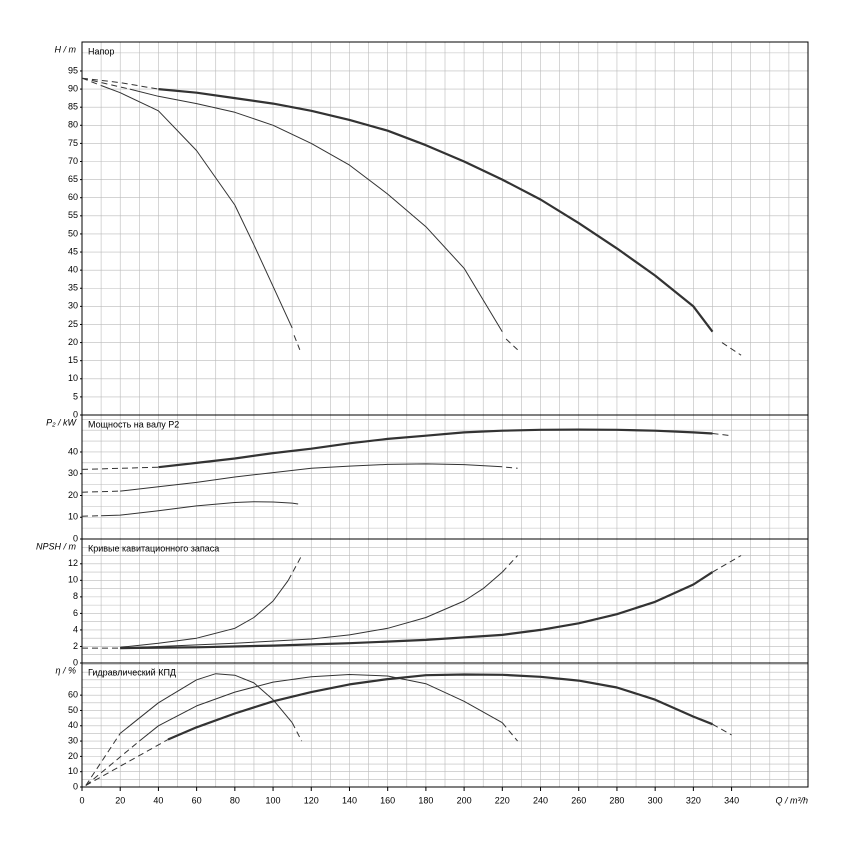 This screenshot has width=850, height=850. I want to click on panel-frame, so click(445, 725).